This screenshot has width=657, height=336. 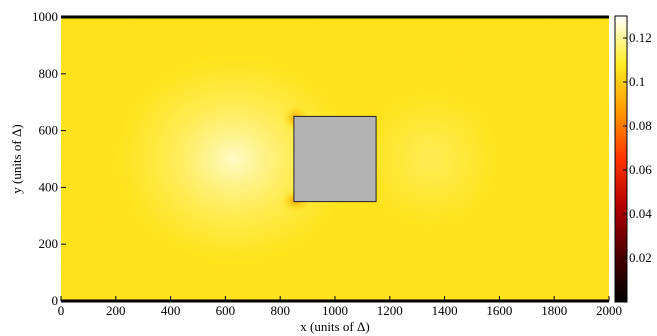 I want to click on y-tick-label: 400, so click(x=49, y=186).